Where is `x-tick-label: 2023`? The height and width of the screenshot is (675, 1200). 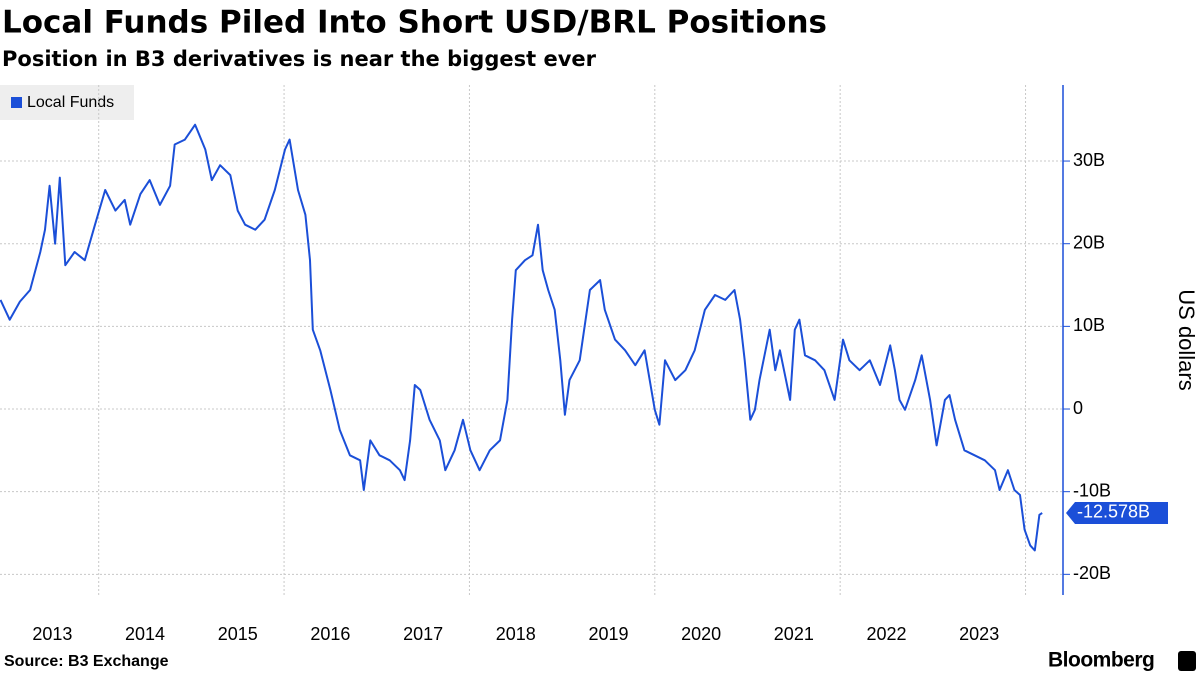 x-tick-label: 2023 is located at coordinates (979, 634).